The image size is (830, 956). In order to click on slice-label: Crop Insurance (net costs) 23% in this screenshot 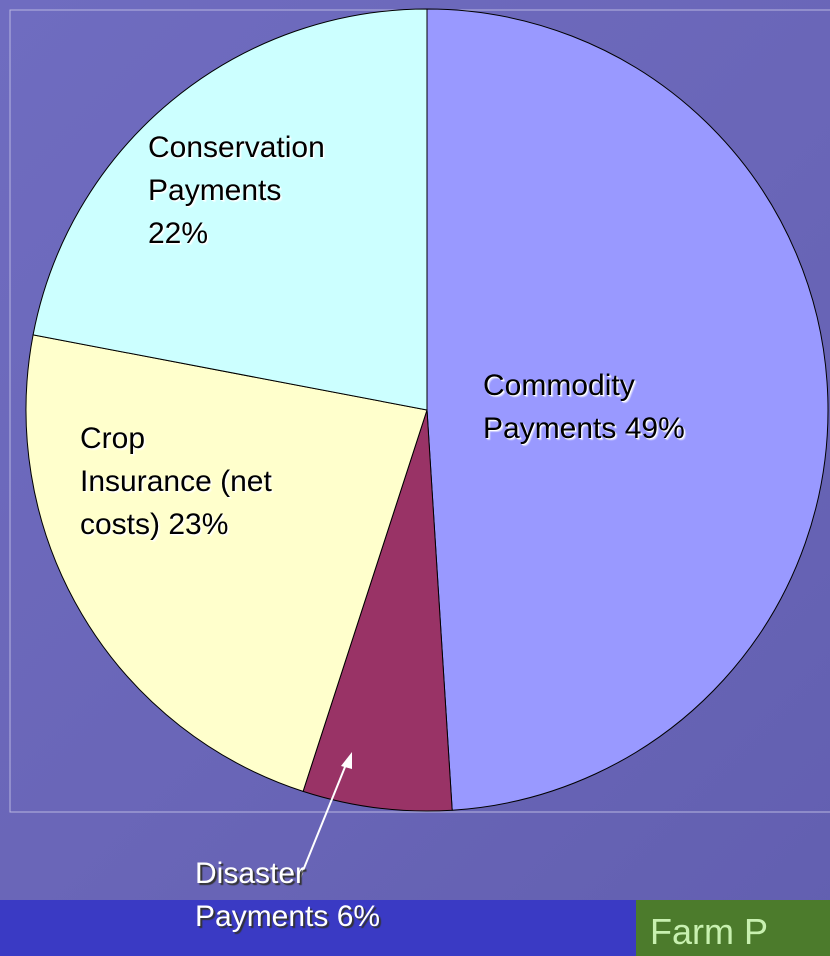, I will do `click(180, 481)`.